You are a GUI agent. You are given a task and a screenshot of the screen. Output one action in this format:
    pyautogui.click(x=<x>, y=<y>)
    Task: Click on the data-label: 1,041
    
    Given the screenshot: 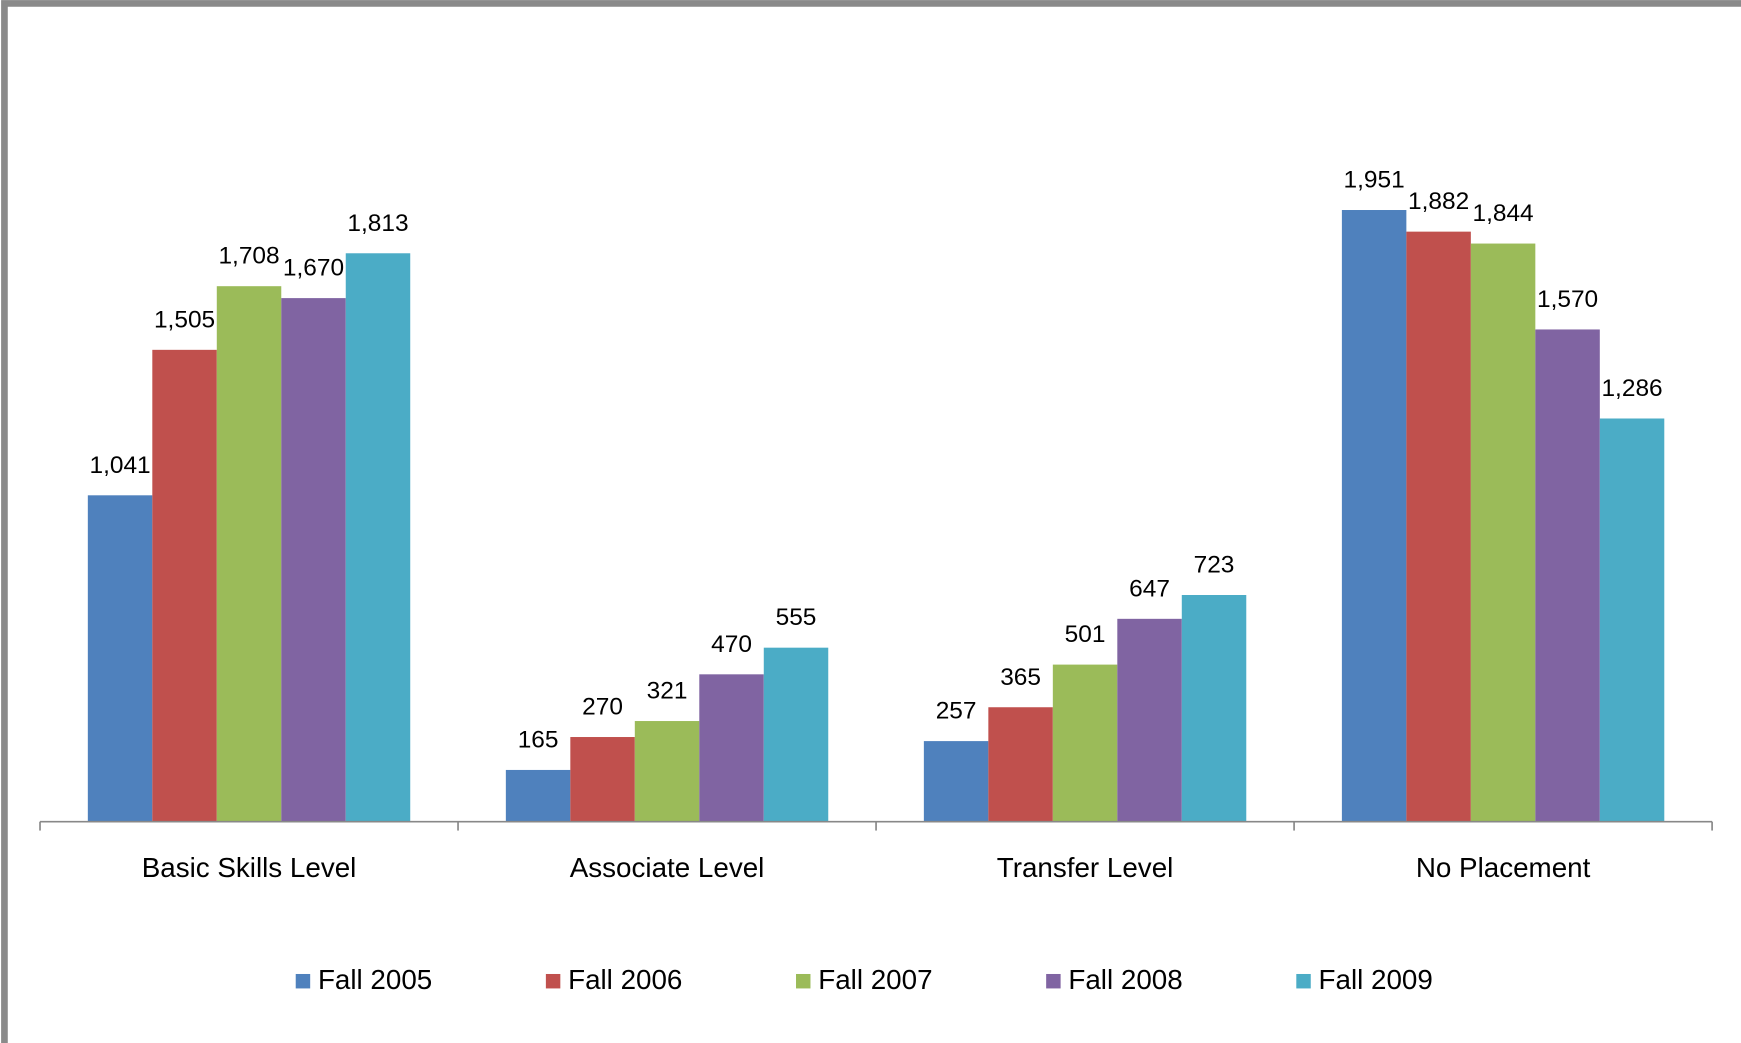 What is the action you would take?
    pyautogui.click(x=119, y=465)
    